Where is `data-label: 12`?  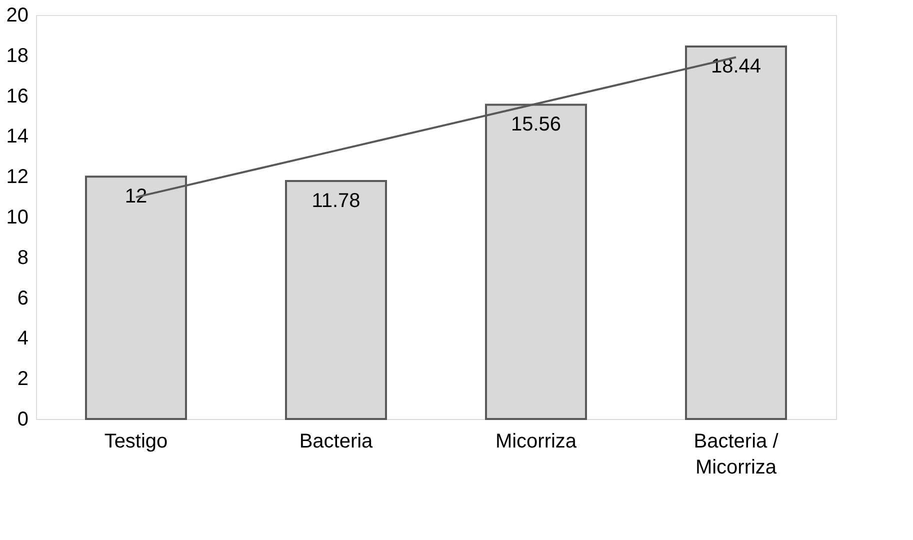 data-label: 12 is located at coordinates (136, 197).